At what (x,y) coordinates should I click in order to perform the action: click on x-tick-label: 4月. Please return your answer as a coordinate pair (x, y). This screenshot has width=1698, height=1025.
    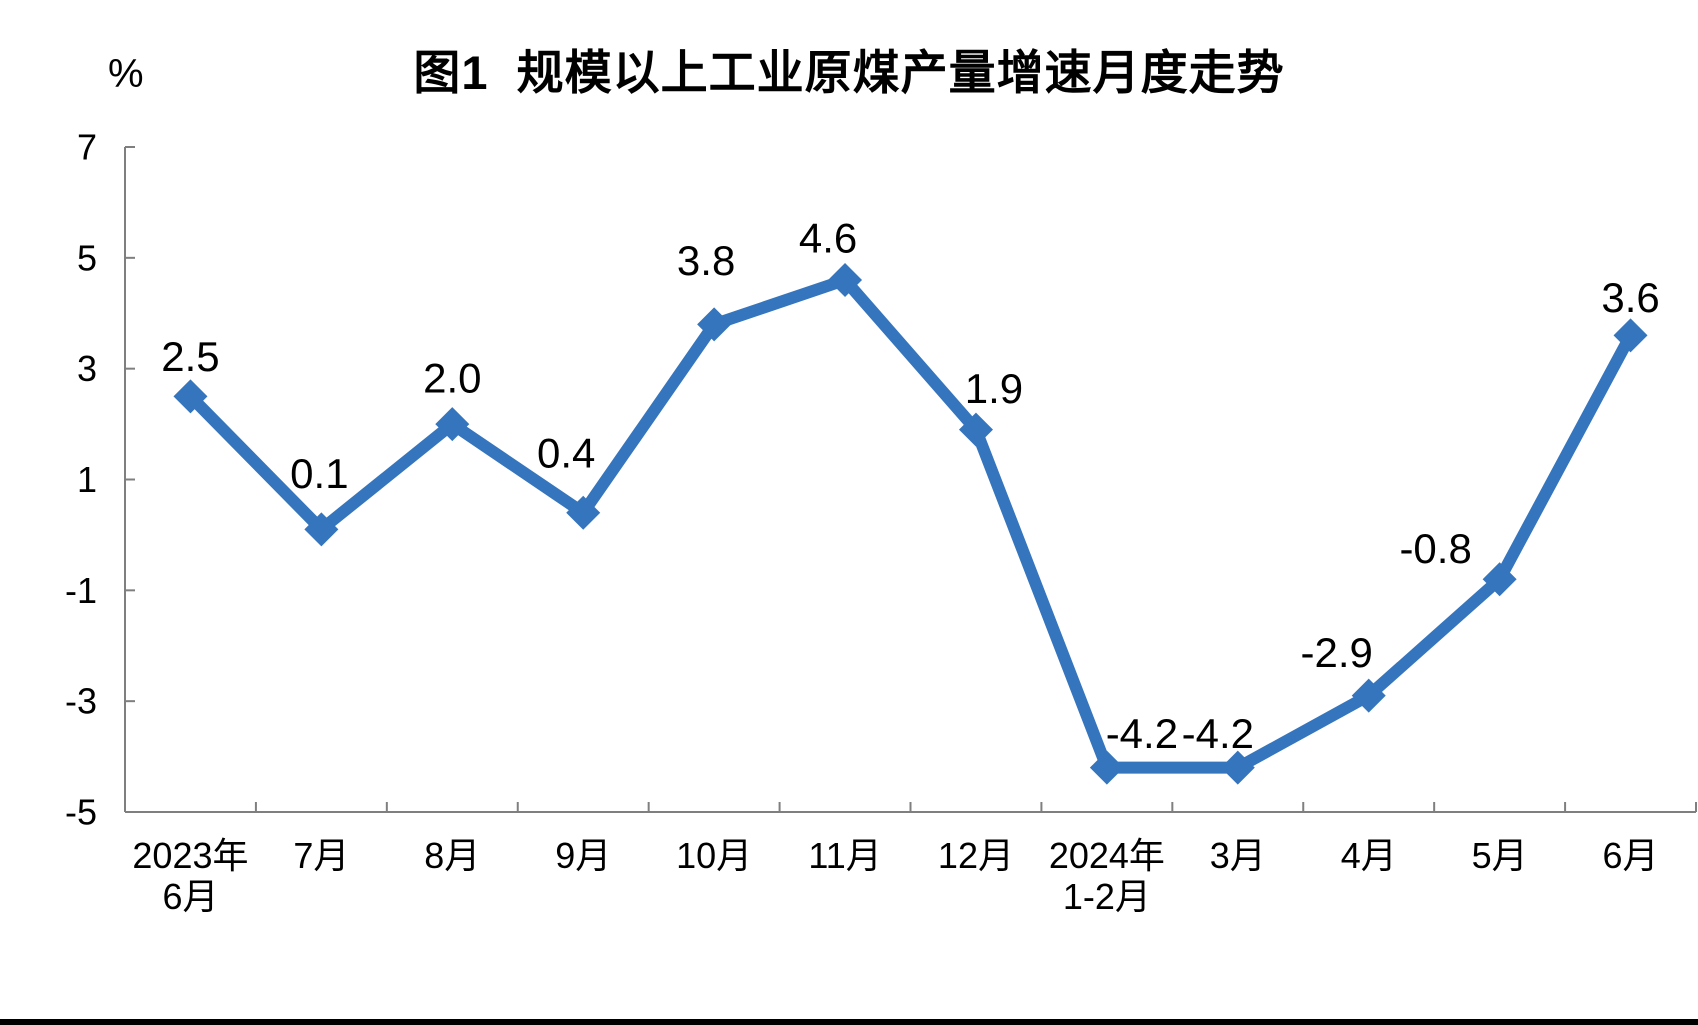
    Looking at the image, I should click on (1369, 855).